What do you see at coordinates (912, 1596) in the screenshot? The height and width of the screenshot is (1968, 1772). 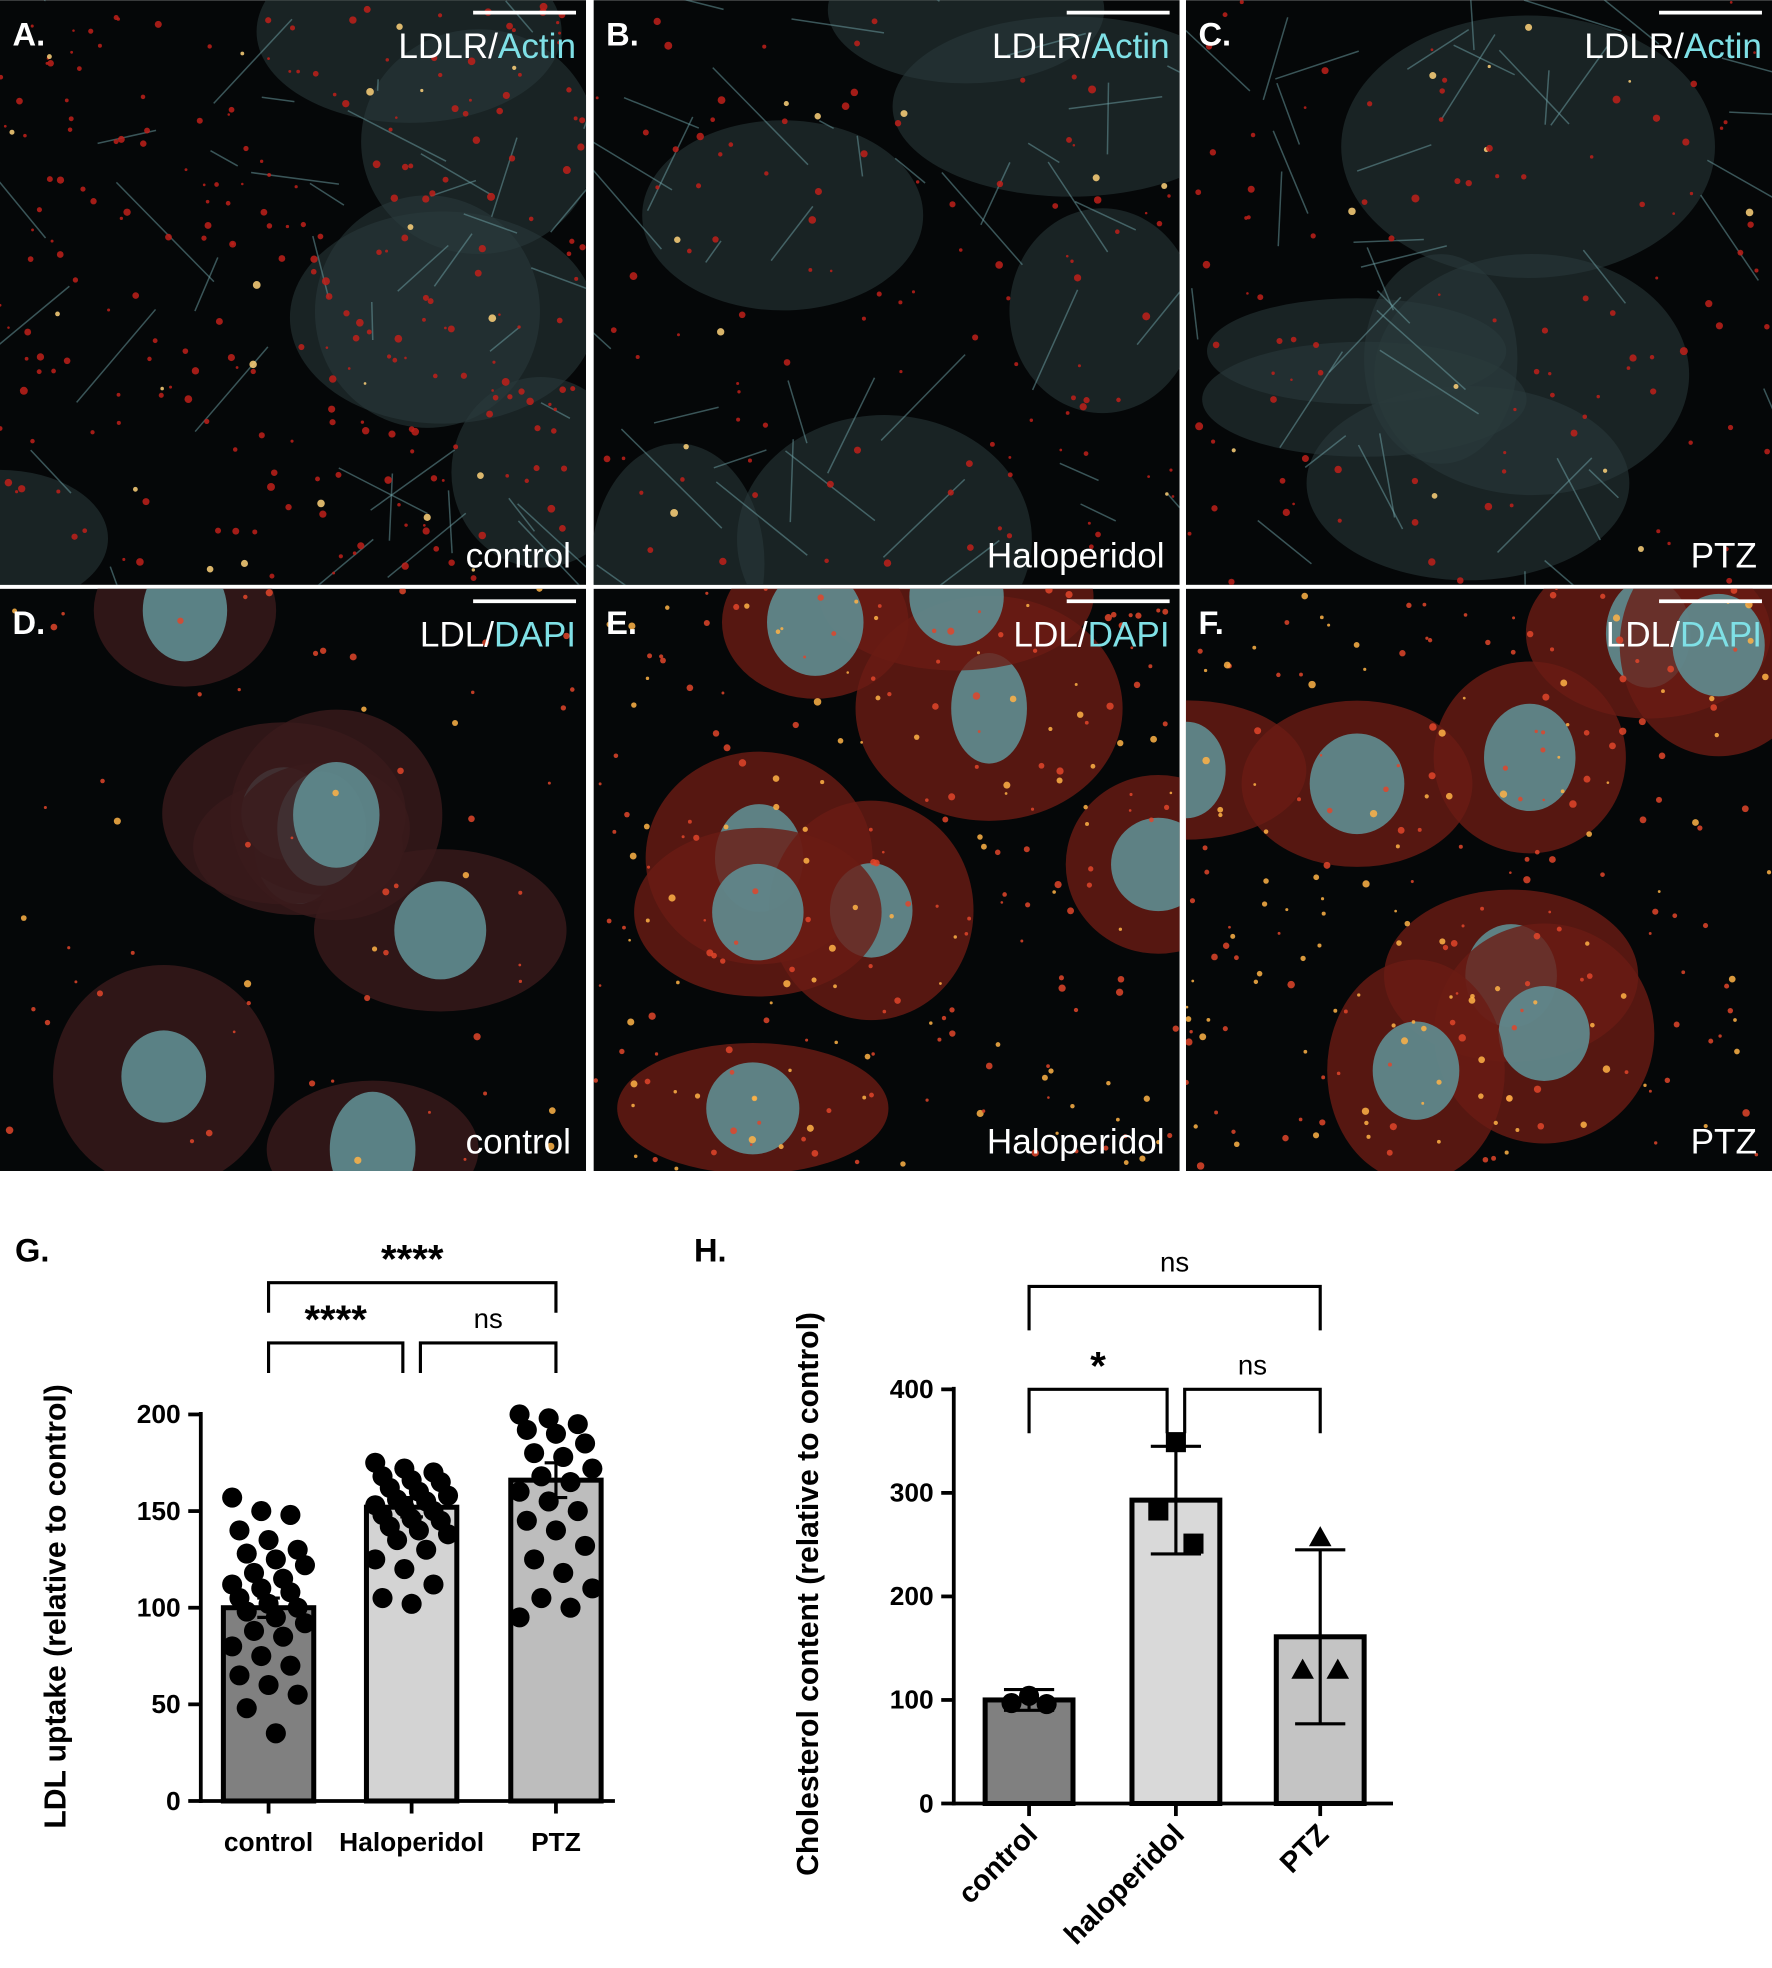 I see `y-tick-label: 200` at bounding box center [912, 1596].